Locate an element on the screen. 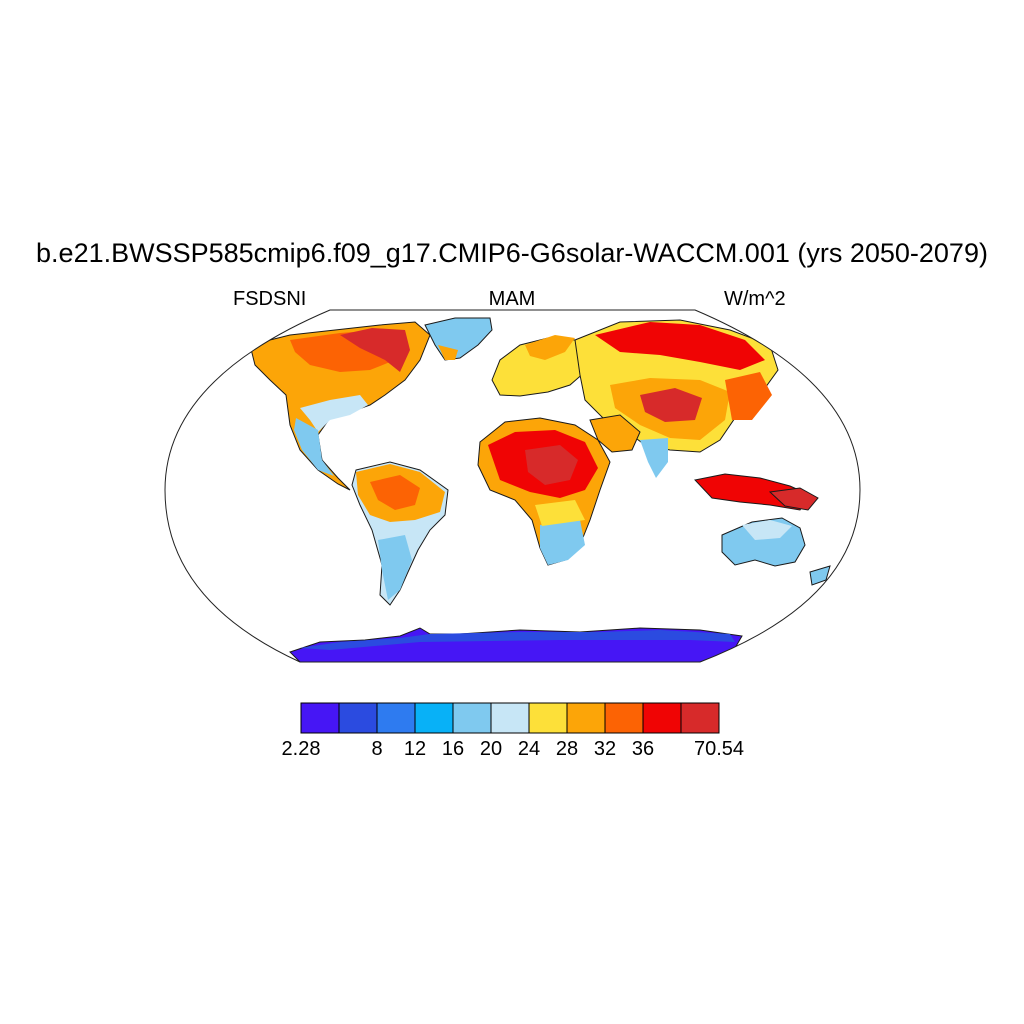 This screenshot has width=1024, height=1024. greenland-south is located at coordinates (448, 352).